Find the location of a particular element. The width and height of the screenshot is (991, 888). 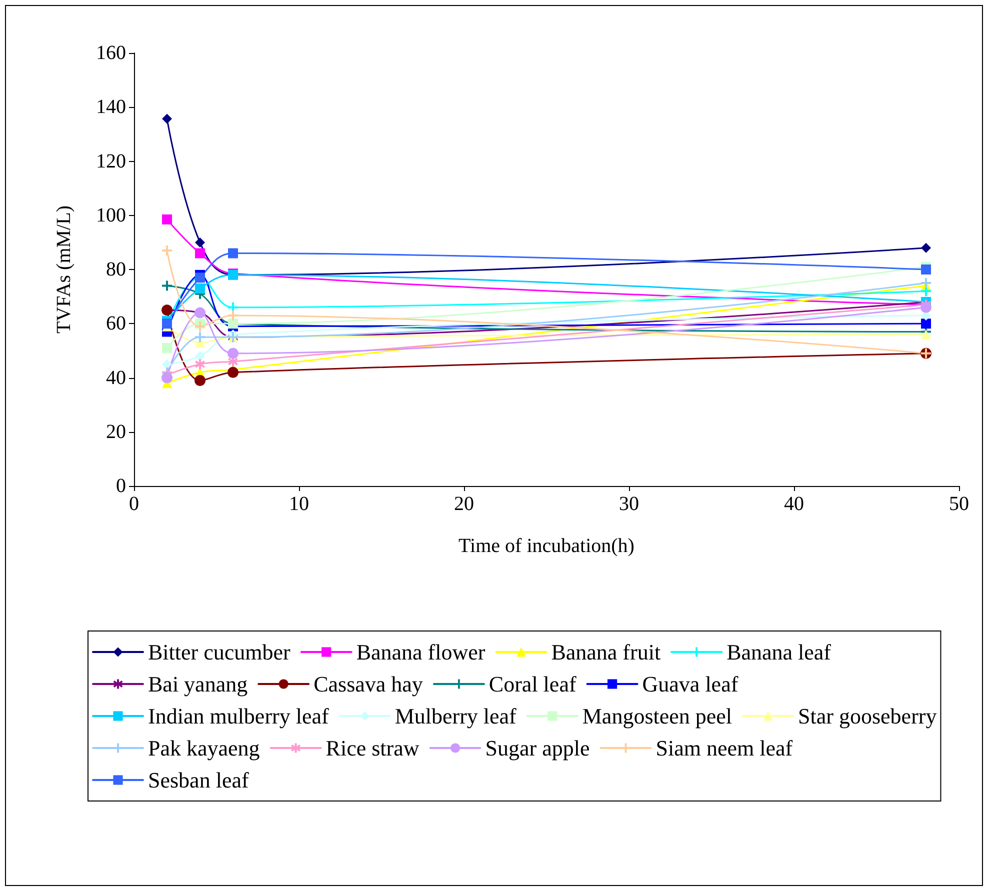

legend-label: Rice straw is located at coordinates (373, 748).